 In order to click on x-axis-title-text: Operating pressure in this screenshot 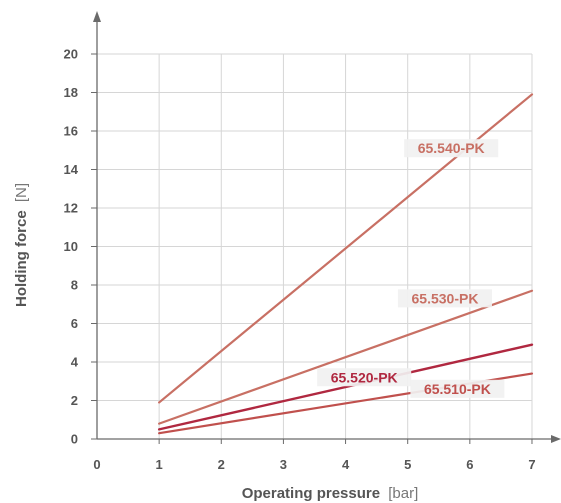, I will do `click(311, 493)`.